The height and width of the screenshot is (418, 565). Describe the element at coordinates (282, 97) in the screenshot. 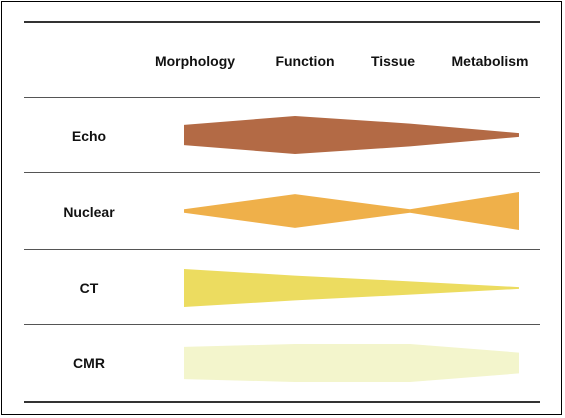

I see `header-rule` at that location.